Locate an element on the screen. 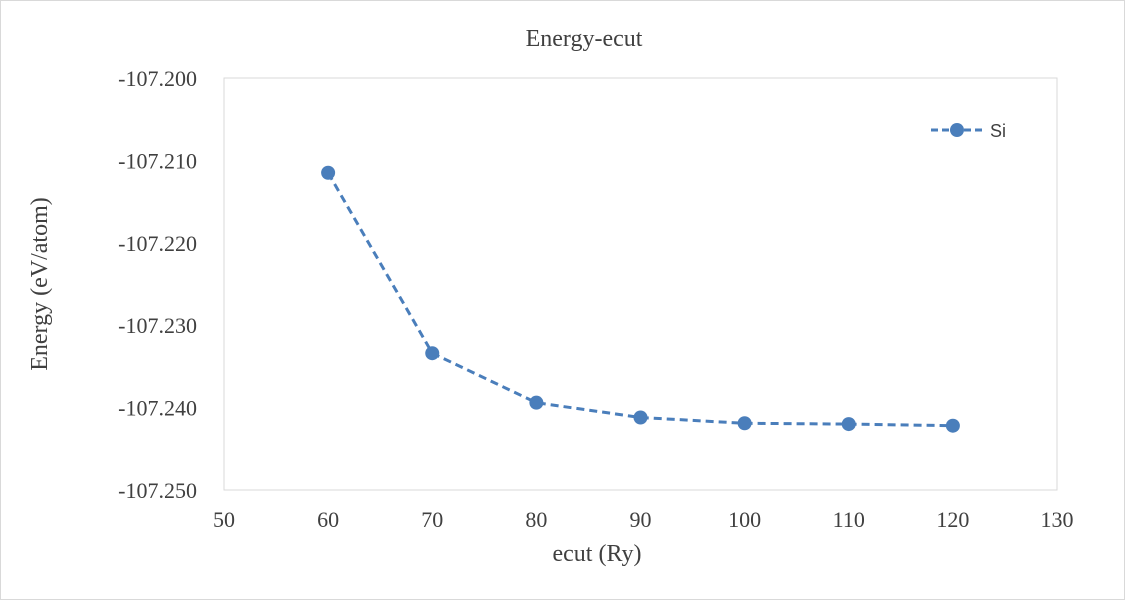 The width and height of the screenshot is (1125, 600). y-tick-label: -107.210 is located at coordinates (157, 160).